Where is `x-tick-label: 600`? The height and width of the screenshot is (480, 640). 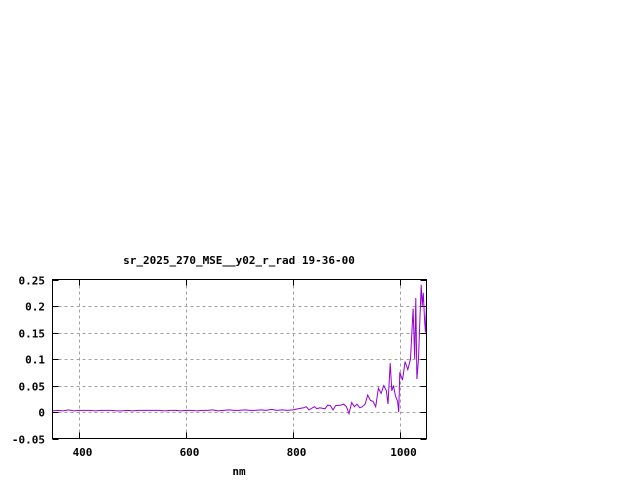
x-tick-label: 600 is located at coordinates (190, 452).